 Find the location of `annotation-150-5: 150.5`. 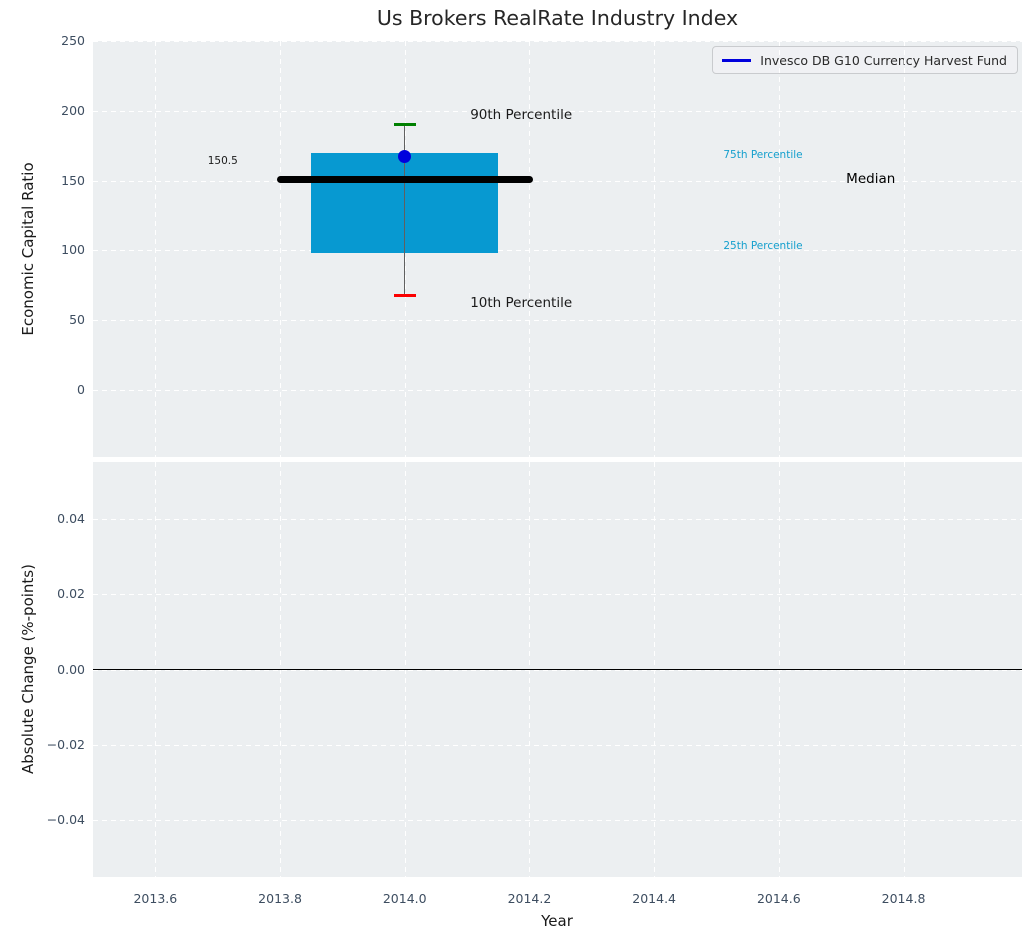

annotation-150-5: 150.5 is located at coordinates (222, 161).